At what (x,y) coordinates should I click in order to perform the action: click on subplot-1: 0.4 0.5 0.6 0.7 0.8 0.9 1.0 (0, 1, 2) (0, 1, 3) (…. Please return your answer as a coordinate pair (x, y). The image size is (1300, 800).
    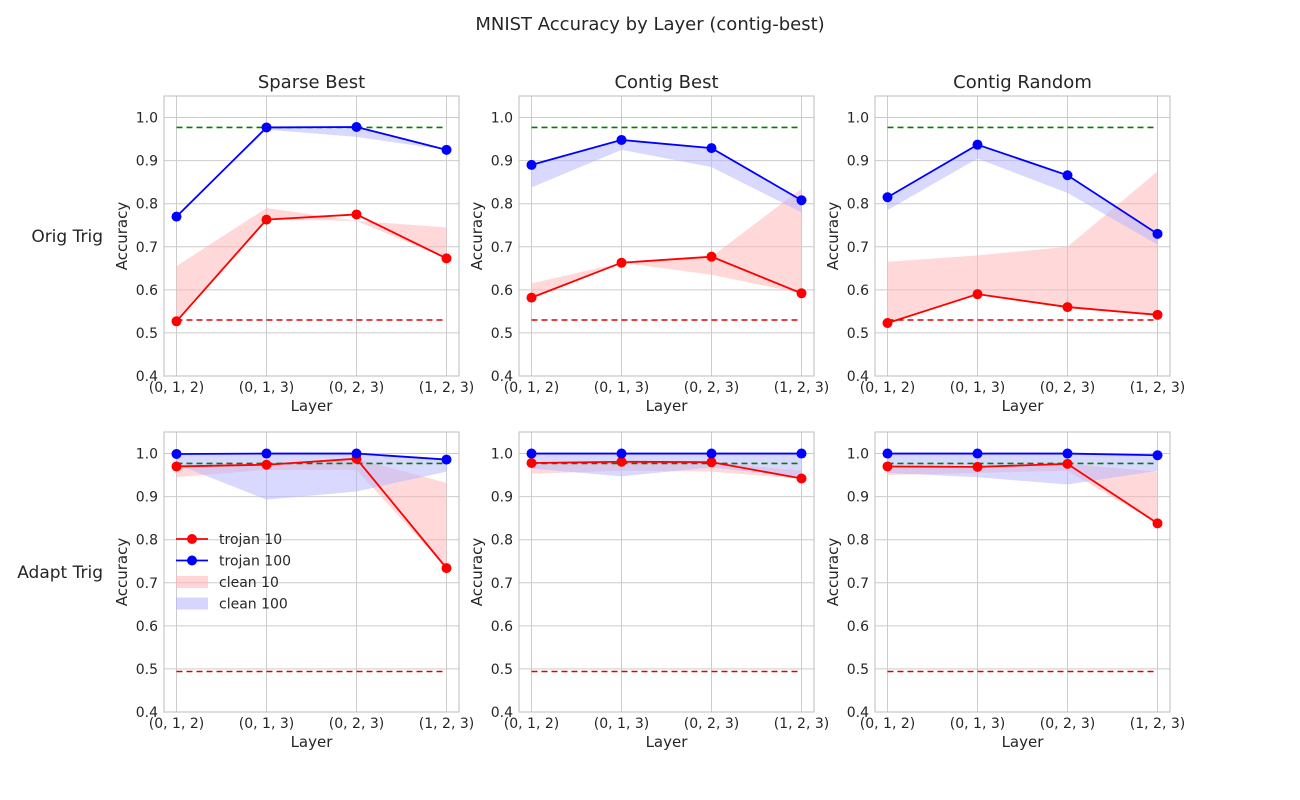
    Looking at the image, I should click on (293, 243).